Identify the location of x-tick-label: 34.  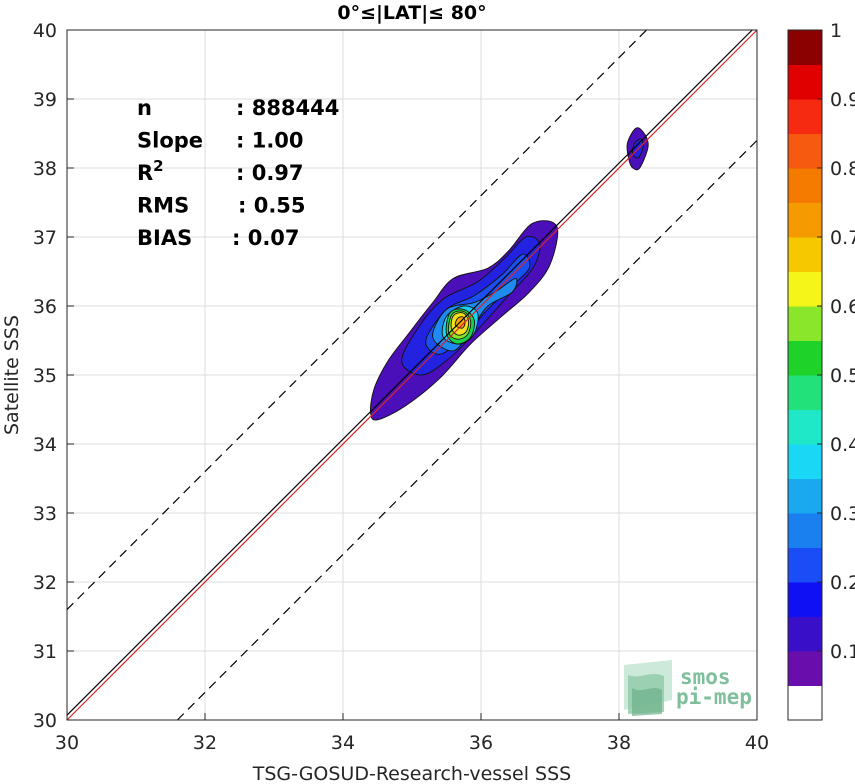
(343, 743).